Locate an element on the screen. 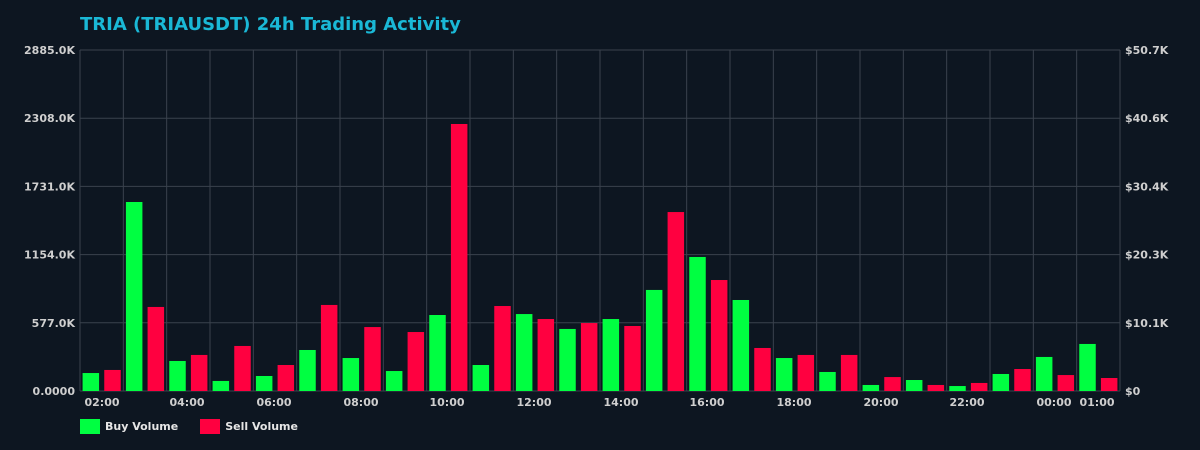  svg-text: 08:00 is located at coordinates (360, 402).